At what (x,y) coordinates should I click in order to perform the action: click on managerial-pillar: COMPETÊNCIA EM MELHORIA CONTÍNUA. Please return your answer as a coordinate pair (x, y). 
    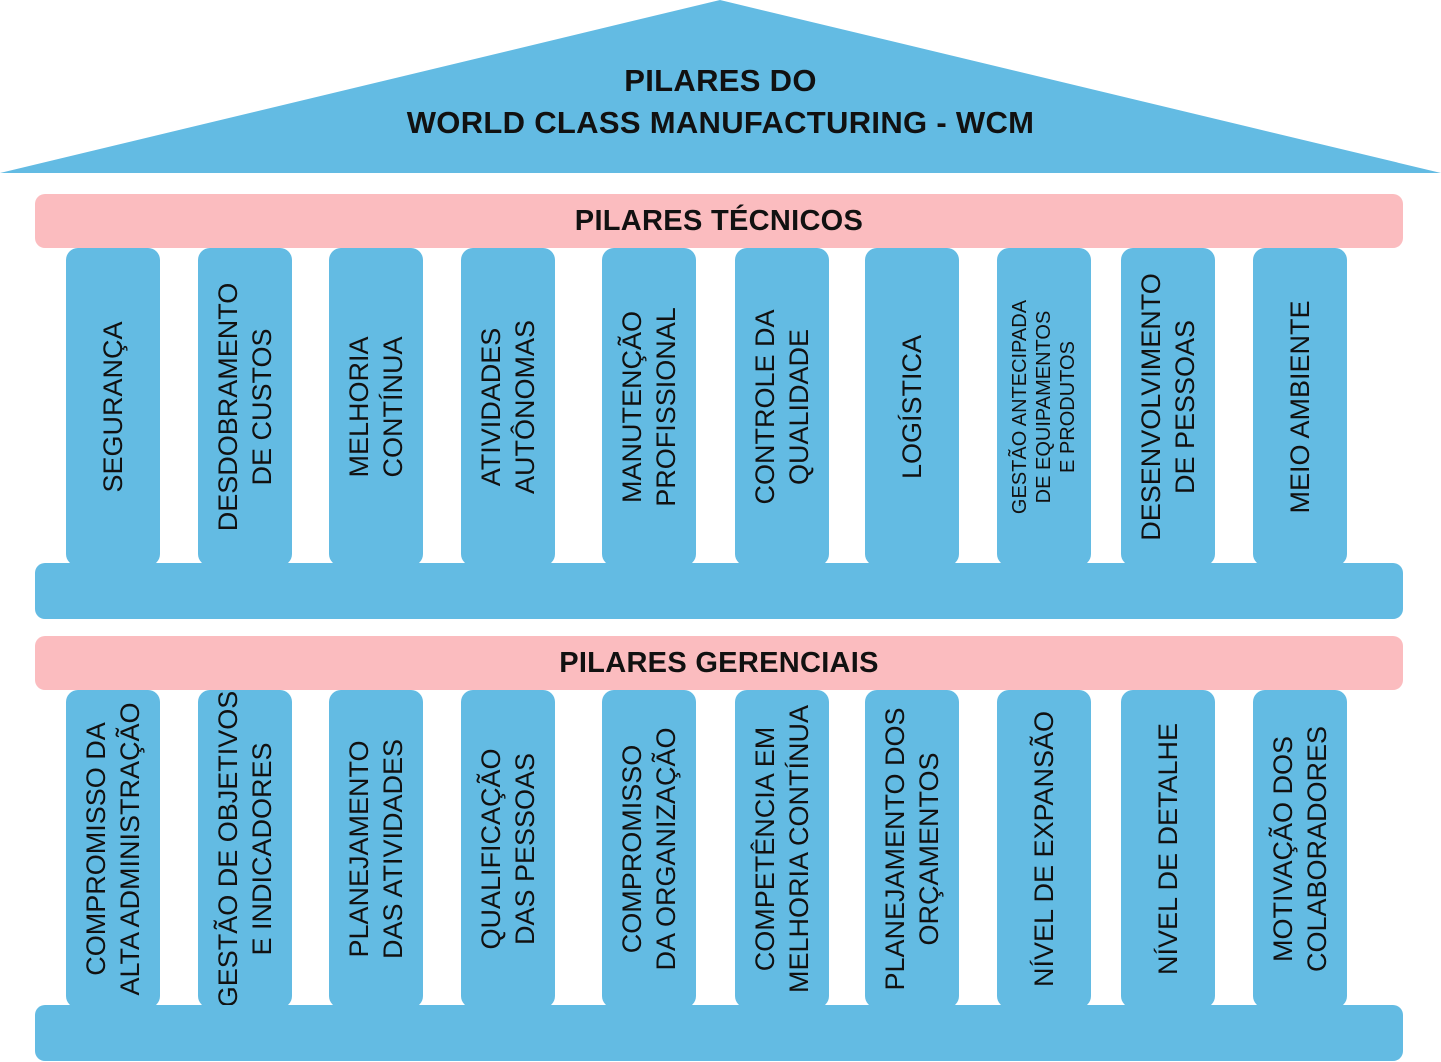
    Looking at the image, I should click on (782, 849).